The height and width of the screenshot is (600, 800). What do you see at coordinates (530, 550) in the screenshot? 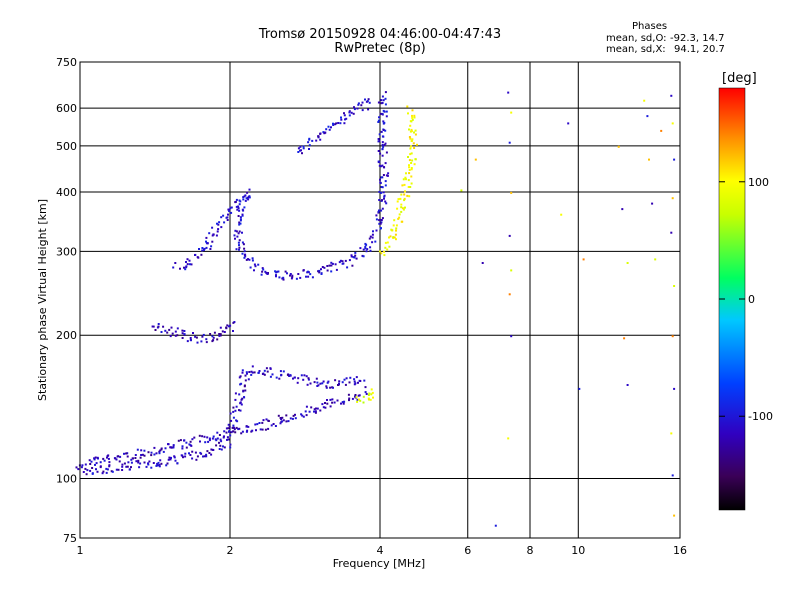
I see `x-tick-label: 8` at bounding box center [530, 550].